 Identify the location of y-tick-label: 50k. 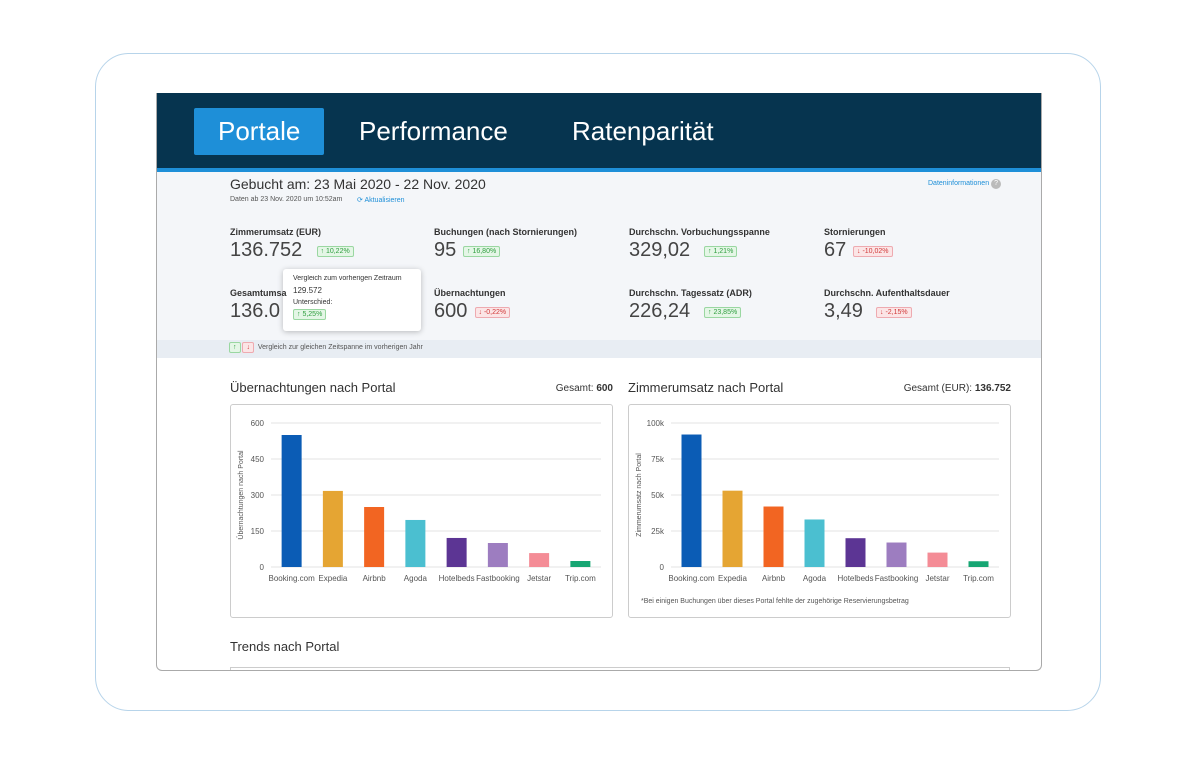
(658, 495).